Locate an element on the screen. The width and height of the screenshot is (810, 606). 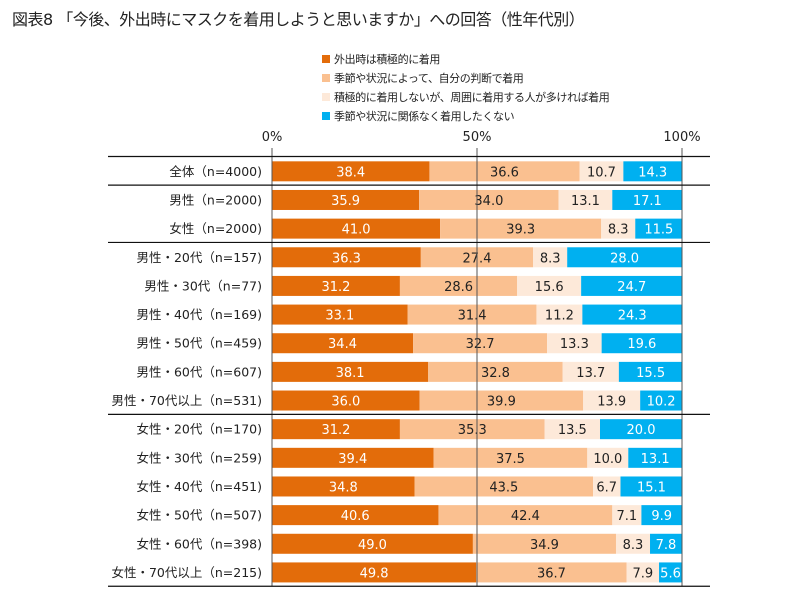
data-label: 34.4 is located at coordinates (342, 344).